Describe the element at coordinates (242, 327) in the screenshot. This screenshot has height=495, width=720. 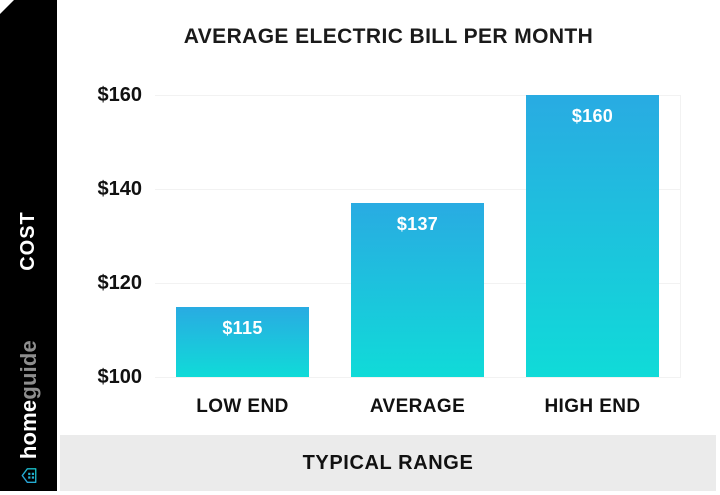
I see `bar-value-low-end: $115` at that location.